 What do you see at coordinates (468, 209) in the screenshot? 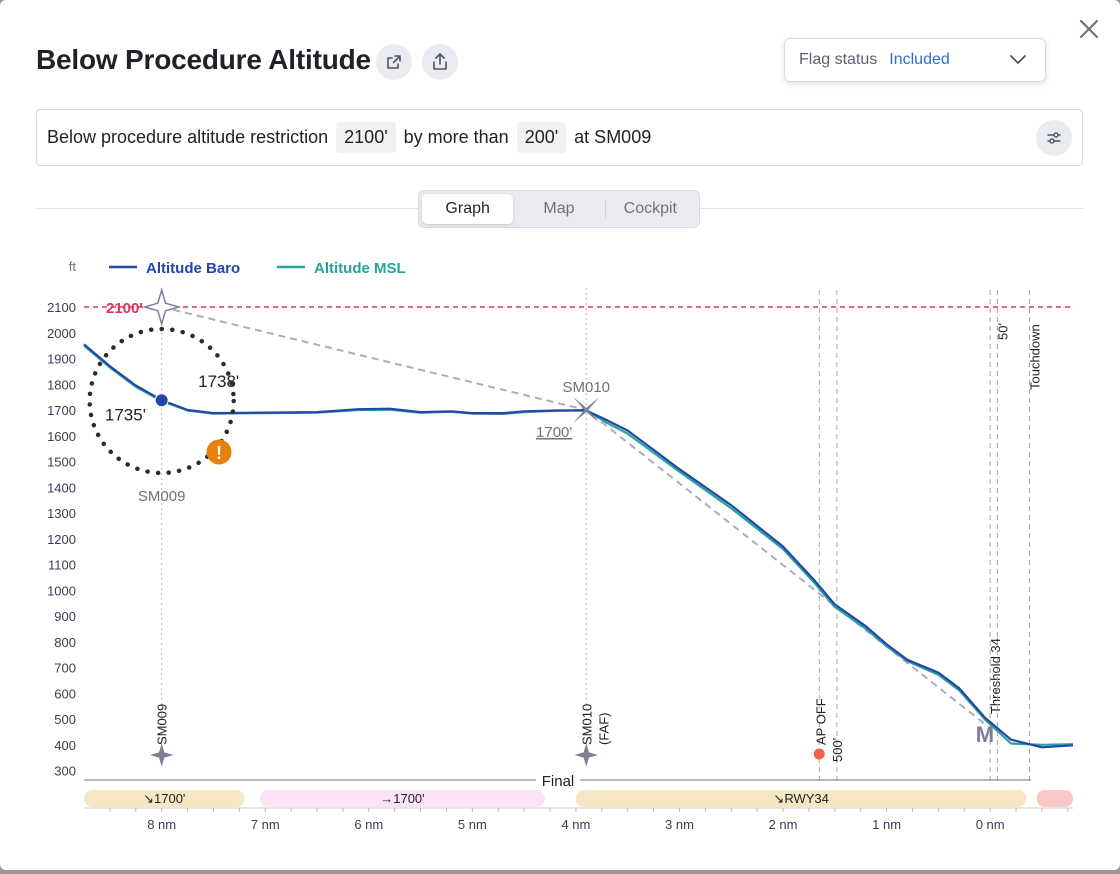
I see `tab-graph: Graph` at bounding box center [468, 209].